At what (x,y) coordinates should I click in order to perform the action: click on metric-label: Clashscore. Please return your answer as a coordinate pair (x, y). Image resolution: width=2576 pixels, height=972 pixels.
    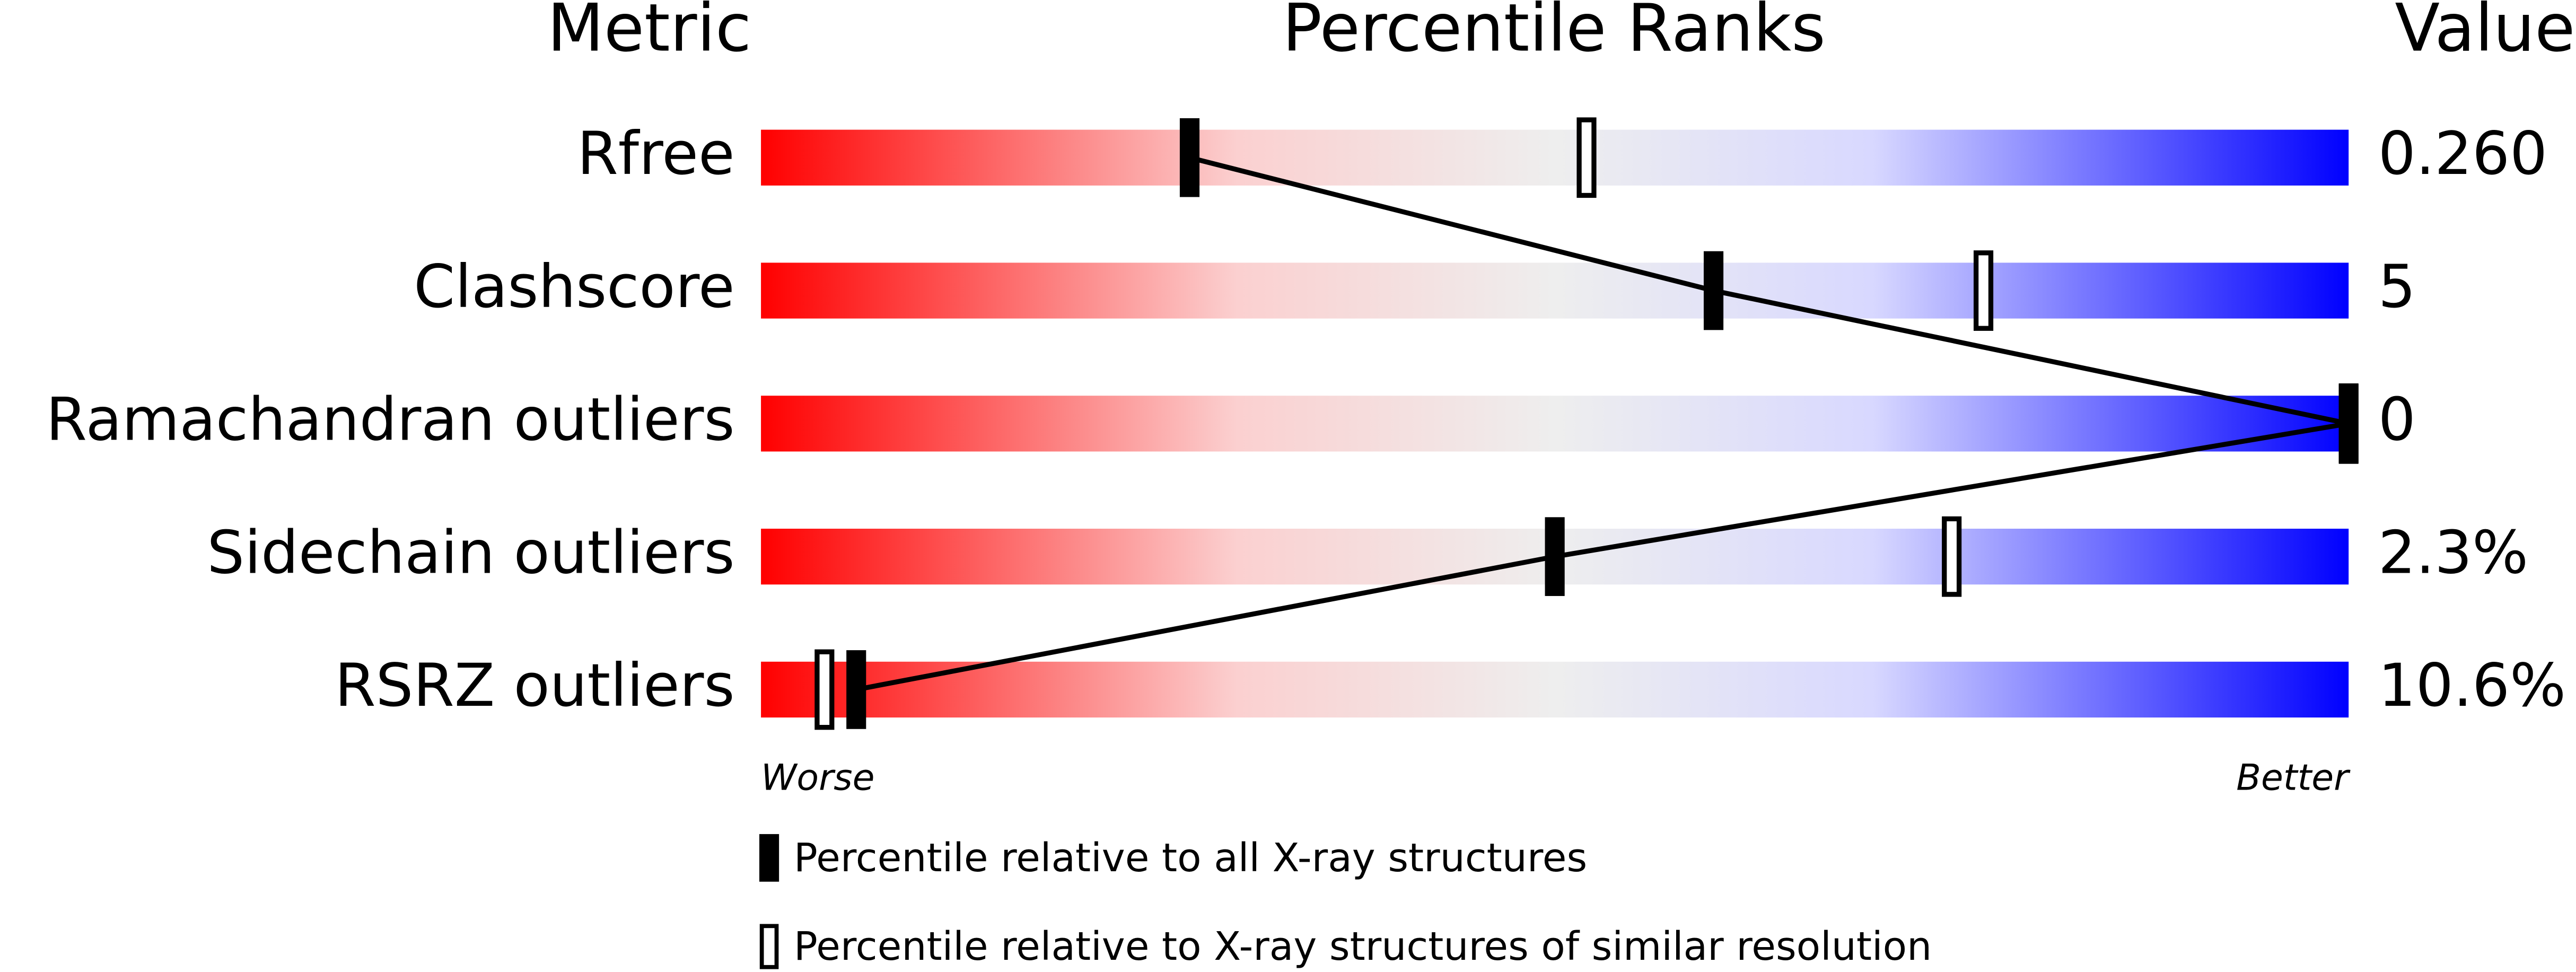
    Looking at the image, I should click on (574, 287).